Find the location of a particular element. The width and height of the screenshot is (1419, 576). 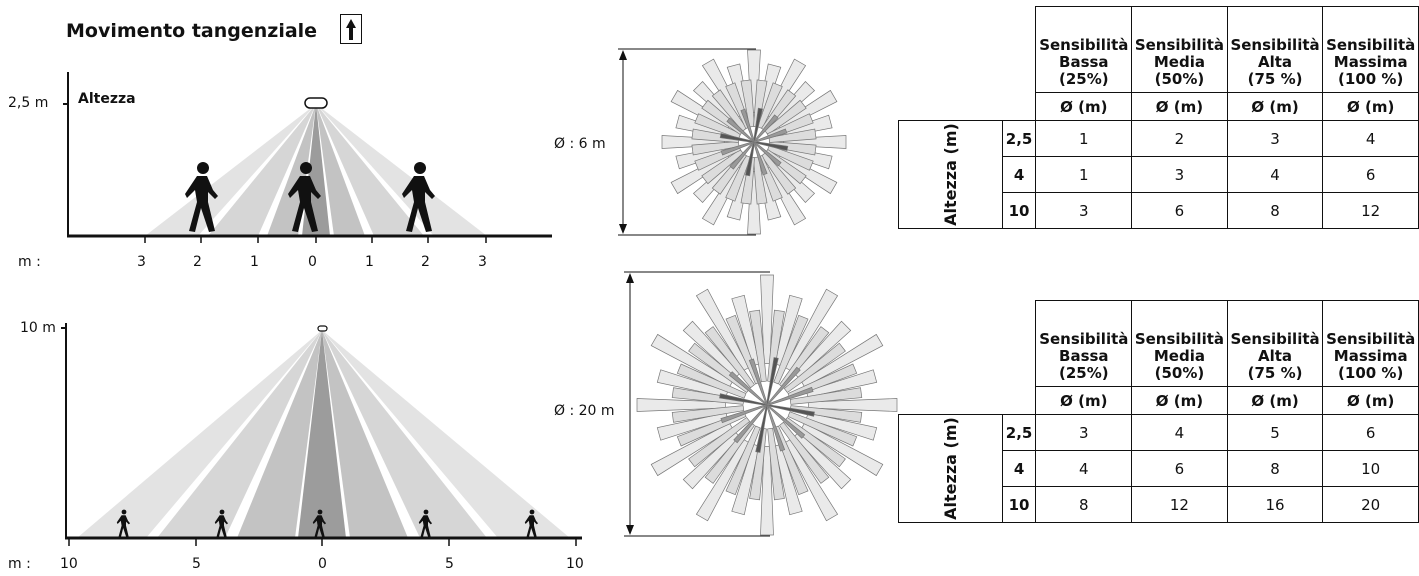

table-row: Altezza (m) 2,5 3 4 5 6 is located at coordinates (1158, 468).